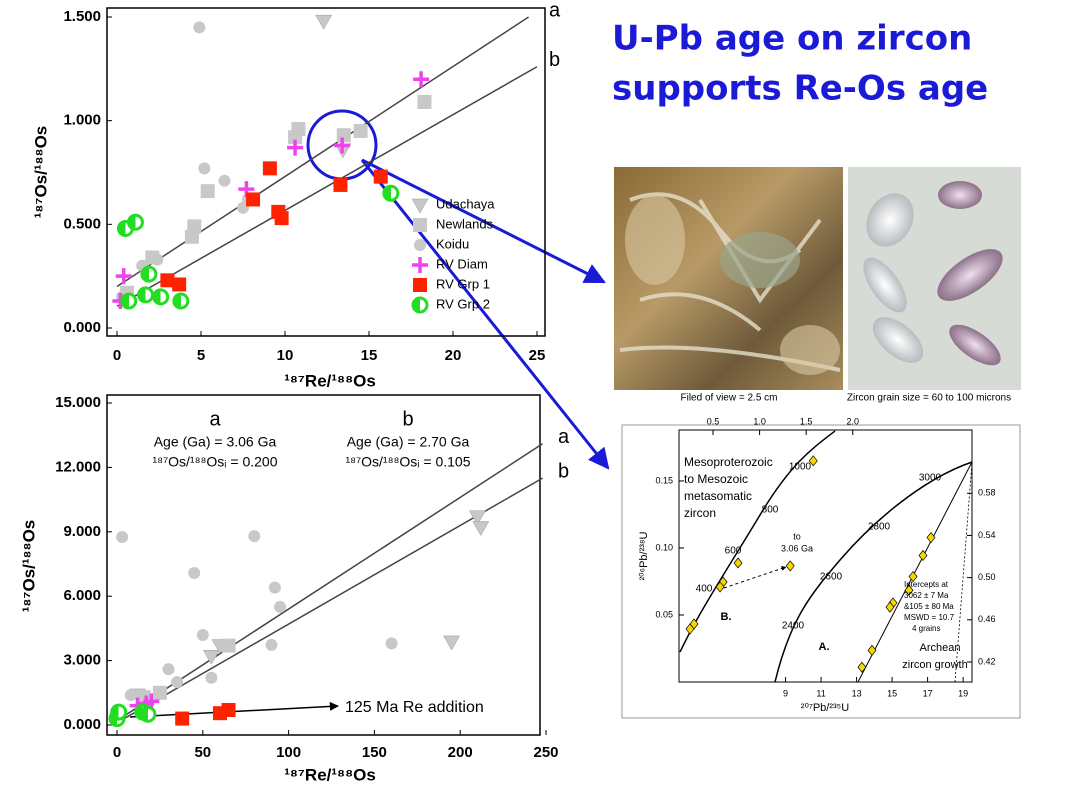 This screenshot has width=1066, height=805. What do you see at coordinates (928, 693) in the screenshot?
I see `x-tick-label: 17` at bounding box center [928, 693].